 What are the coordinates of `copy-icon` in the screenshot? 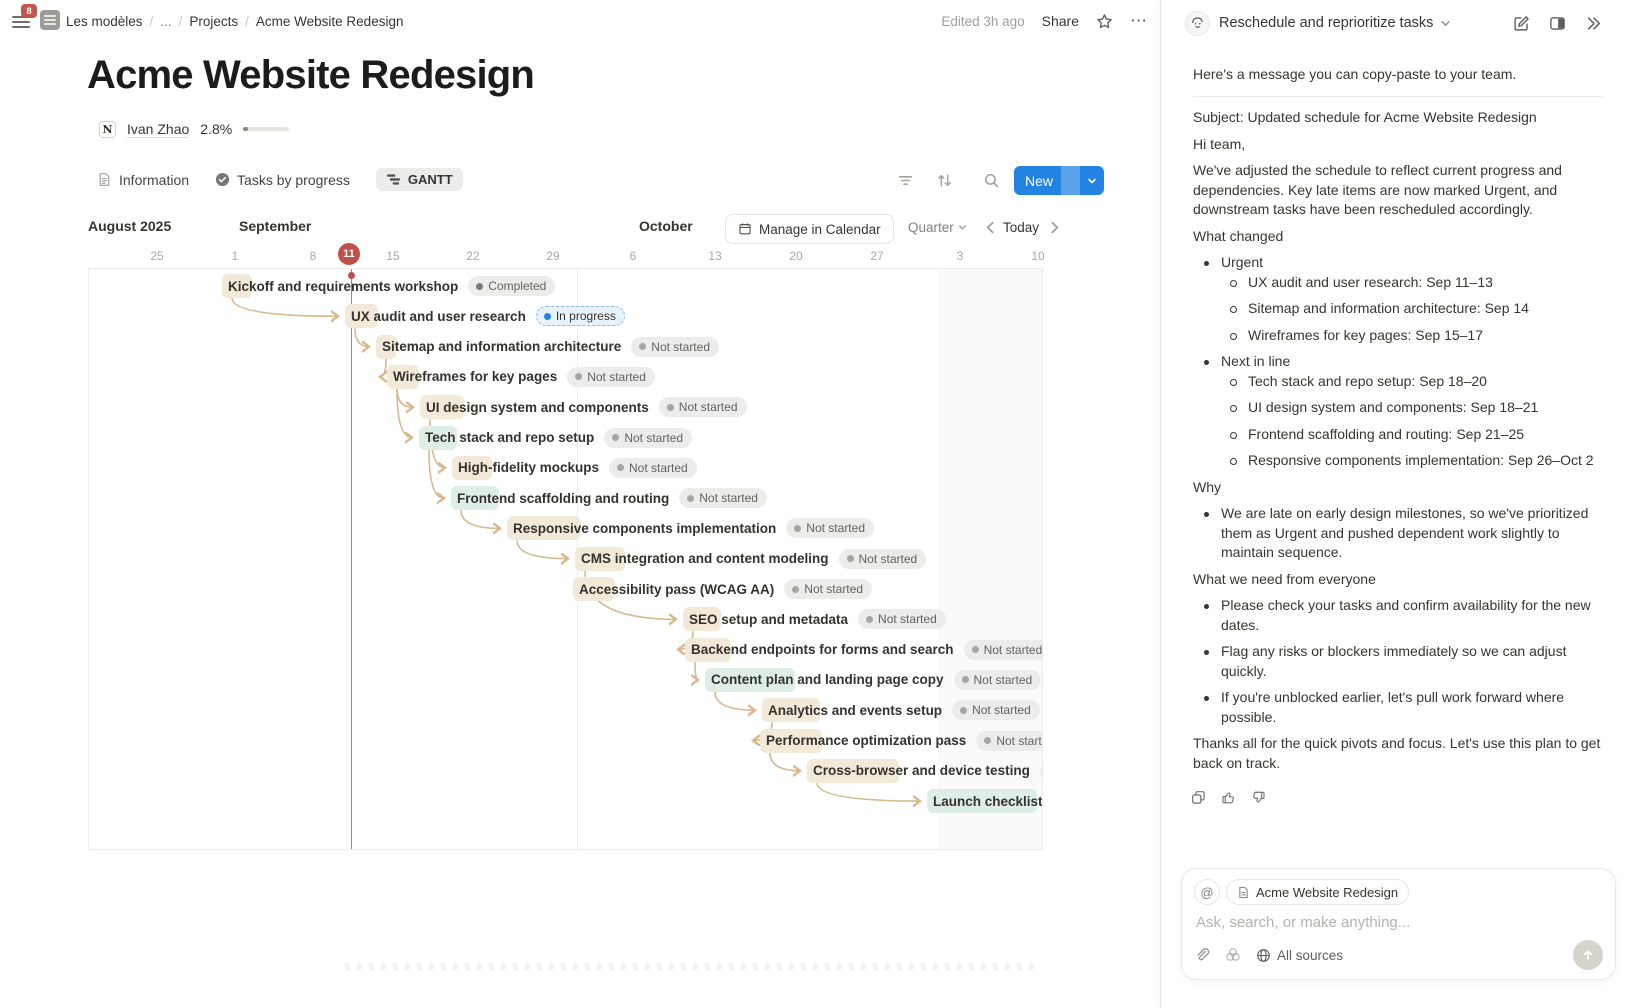 It's located at (1198, 797).